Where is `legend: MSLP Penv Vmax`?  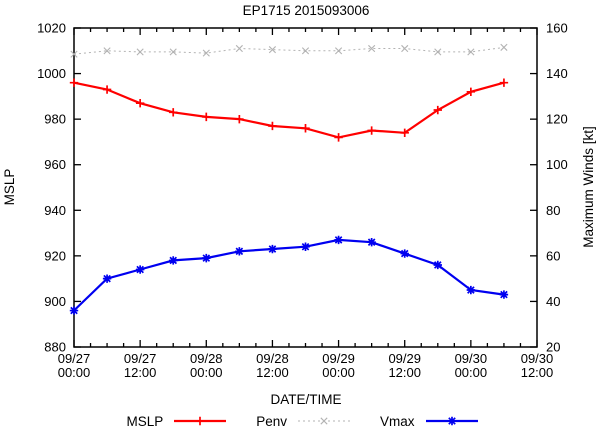
legend: MSLP Penv Vmax is located at coordinates (303, 421).